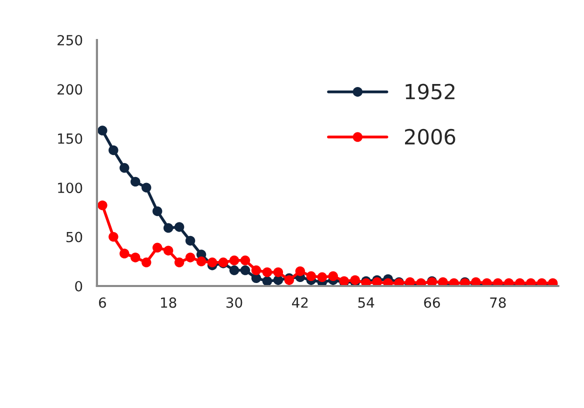 The image size is (584, 408). Describe the element at coordinates (70, 89) in the screenshot. I see `y-tick-label: 200` at that location.